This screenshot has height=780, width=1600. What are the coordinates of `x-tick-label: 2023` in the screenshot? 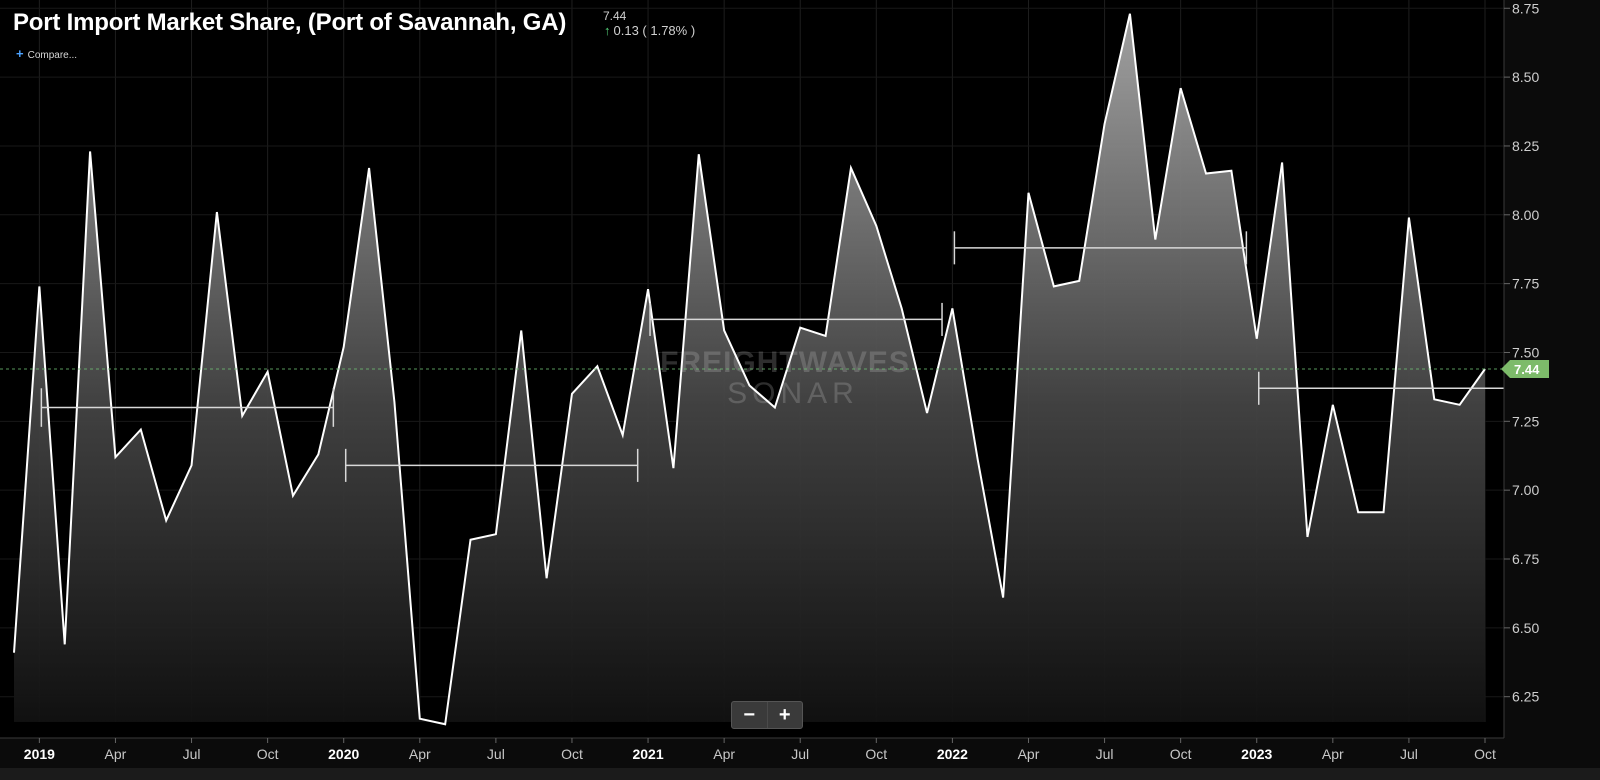 It's located at (1256, 754).